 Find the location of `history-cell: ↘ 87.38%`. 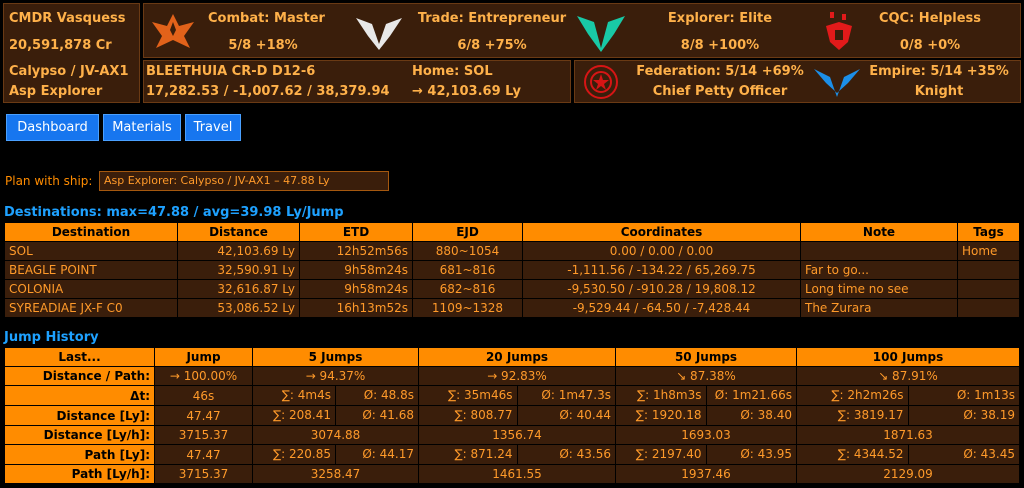

history-cell: ↘ 87.38% is located at coordinates (706, 376).